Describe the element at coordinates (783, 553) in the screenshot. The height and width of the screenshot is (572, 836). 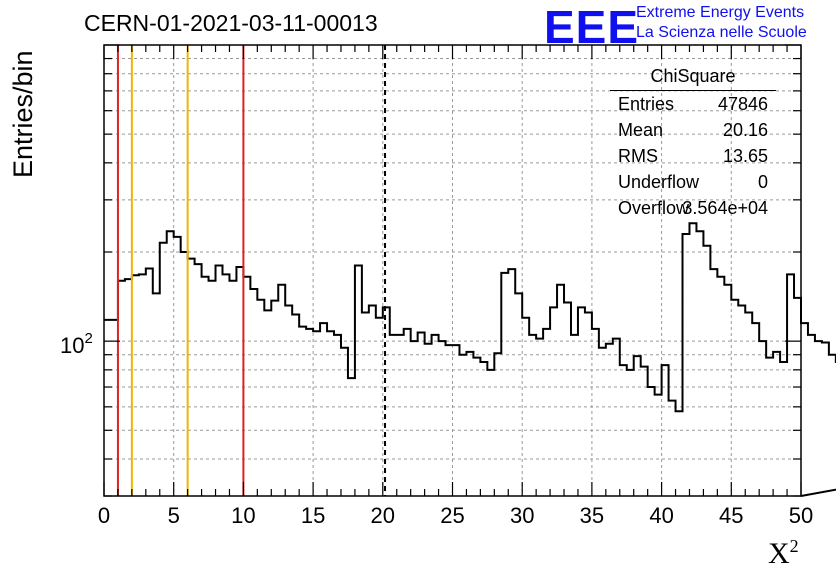
I see `x-axis-label: X2` at that location.